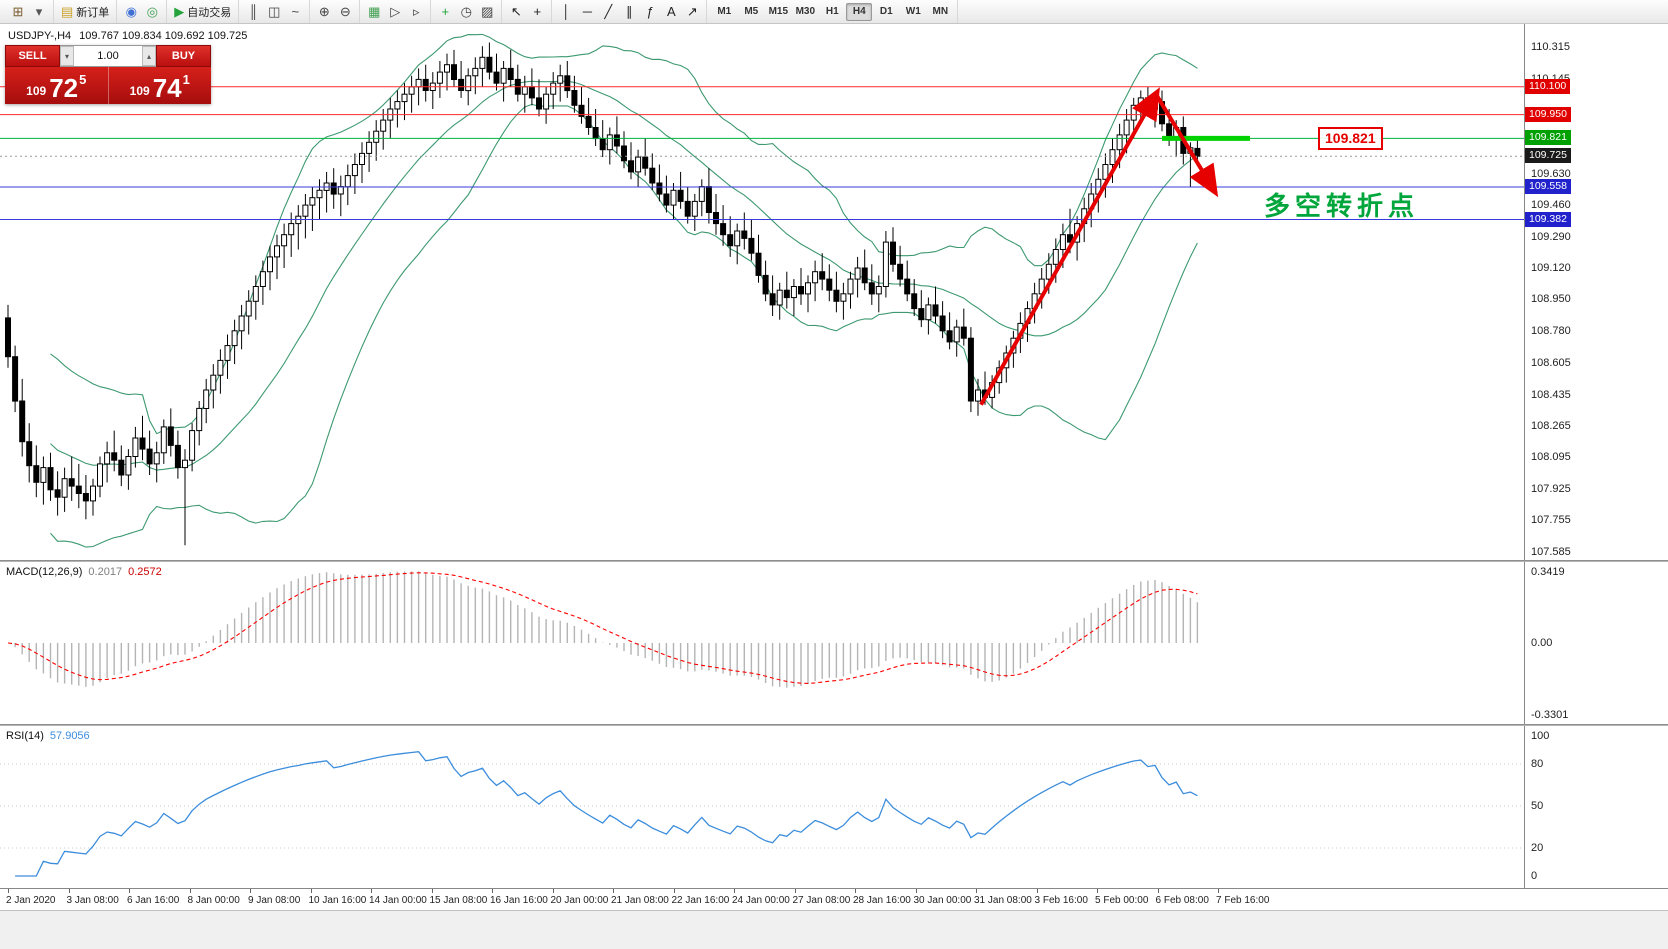 The image size is (1668, 949). What do you see at coordinates (566, 12) in the screenshot?
I see `vertical-line-icon: │` at bounding box center [566, 12].